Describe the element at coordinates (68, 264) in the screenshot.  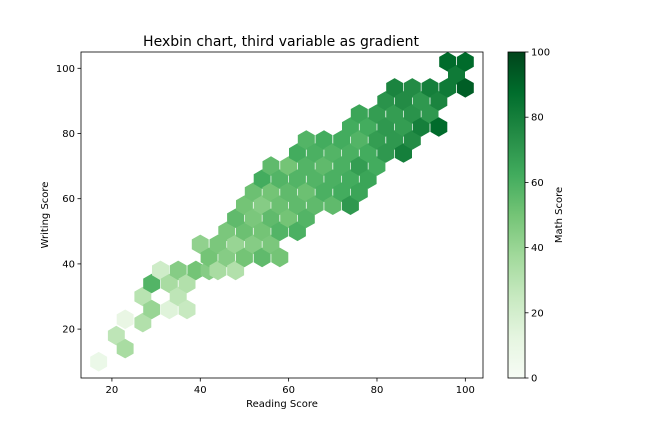
I see `y-tick-label: 40` at that location.